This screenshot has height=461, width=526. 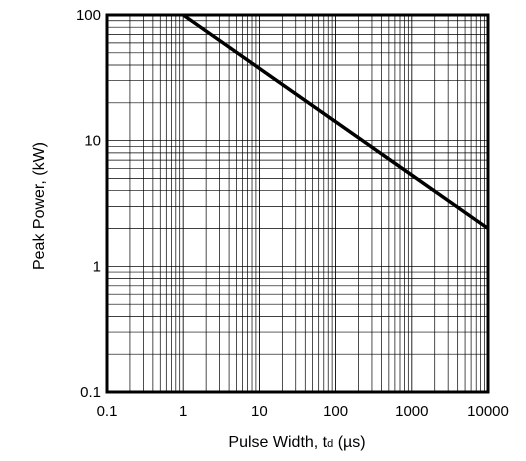 I want to click on y-tick-label: 1, so click(x=97, y=266).